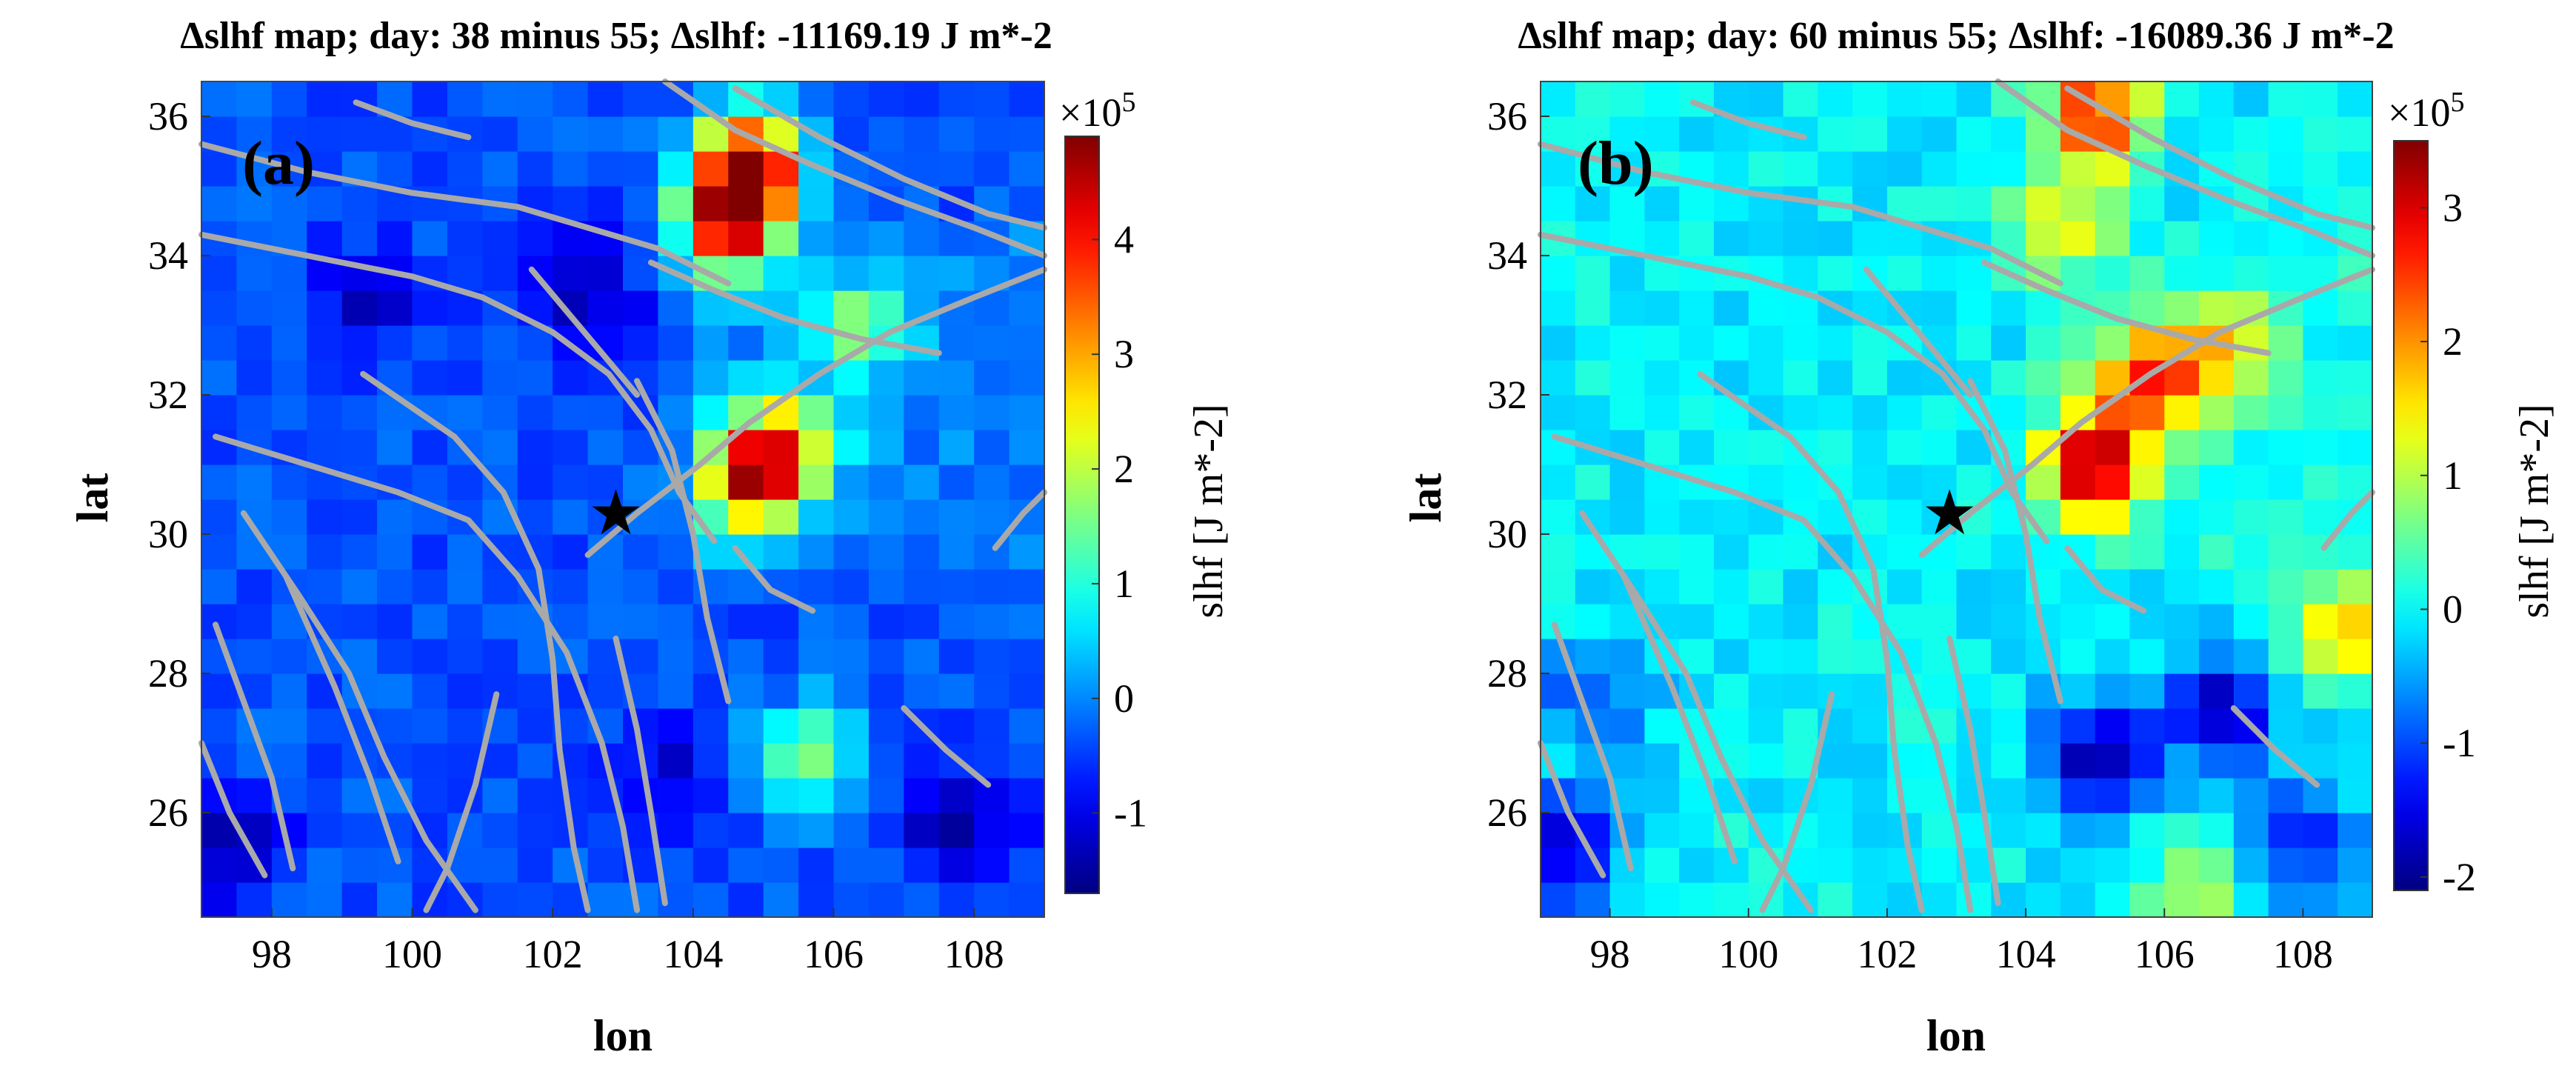 The image size is (2576, 1086). I want to click on x-tick-label: 102, so click(553, 954).